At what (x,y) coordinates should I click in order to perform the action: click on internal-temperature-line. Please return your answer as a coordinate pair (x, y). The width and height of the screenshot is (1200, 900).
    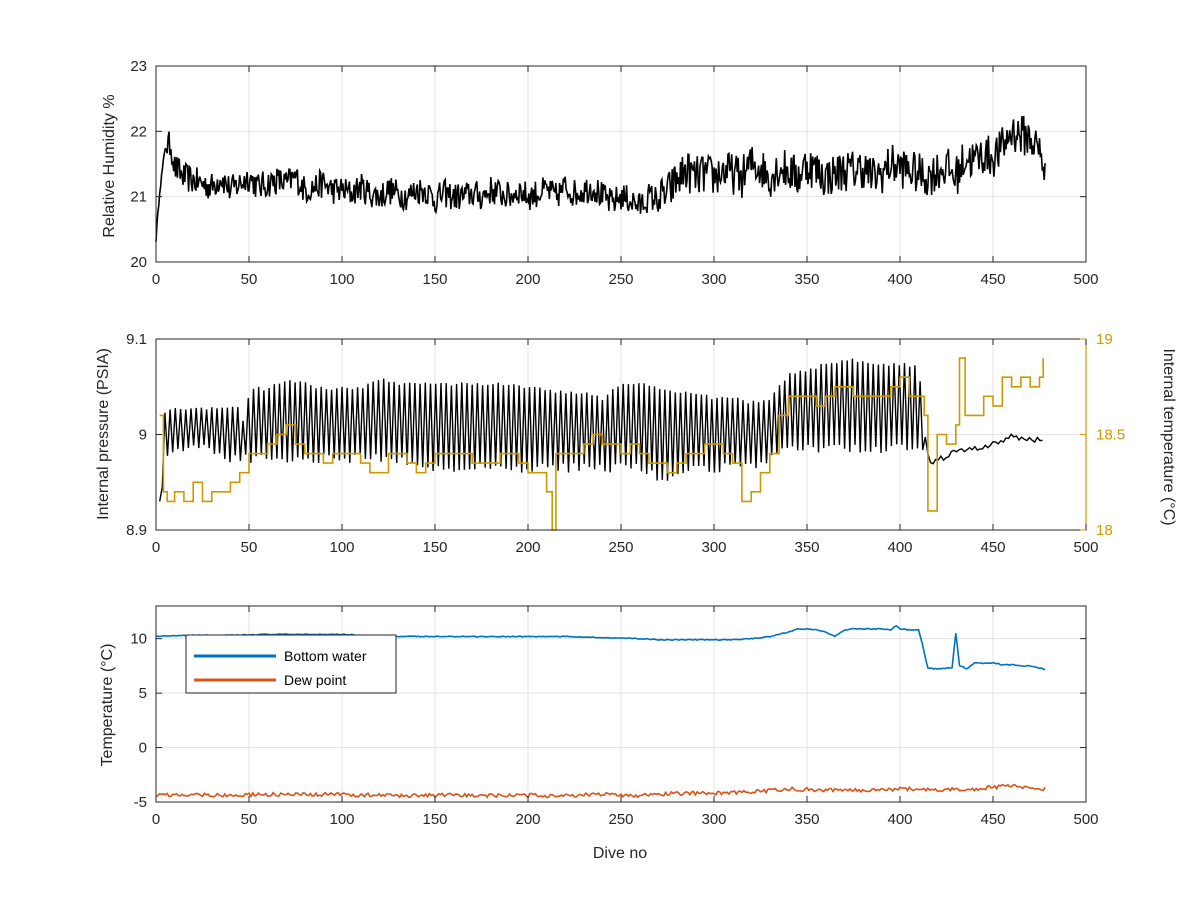
    Looking at the image, I should click on (601, 444).